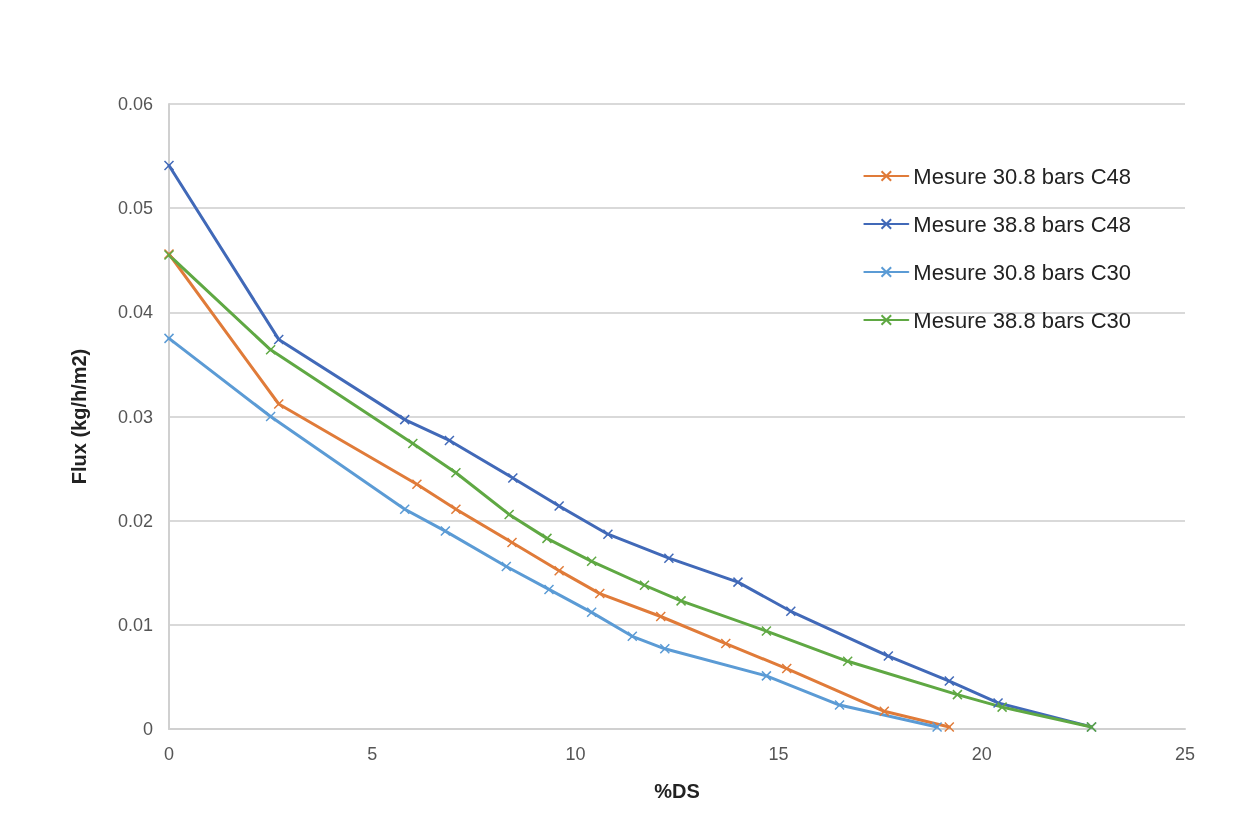  I want to click on x-tick-label: 10, so click(575, 754).